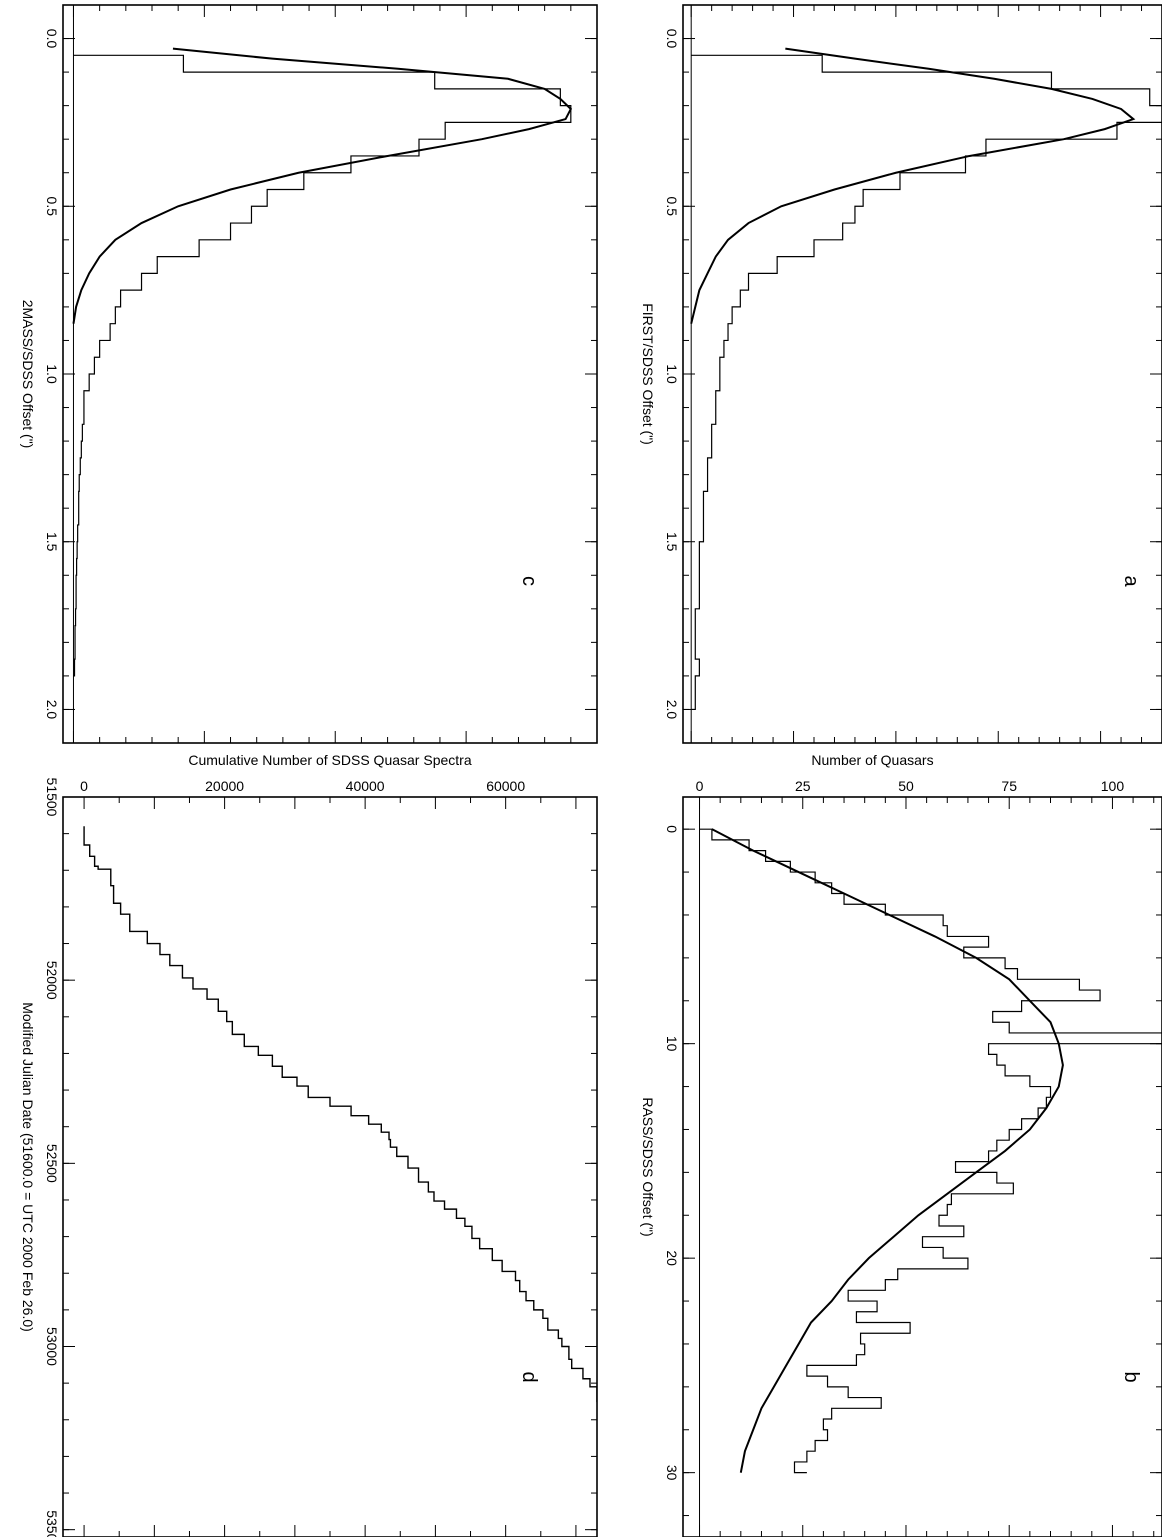 This screenshot has height=1537, width=1162. What do you see at coordinates (672, 1258) in the screenshot?
I see `x-tick-label: 20` at bounding box center [672, 1258].